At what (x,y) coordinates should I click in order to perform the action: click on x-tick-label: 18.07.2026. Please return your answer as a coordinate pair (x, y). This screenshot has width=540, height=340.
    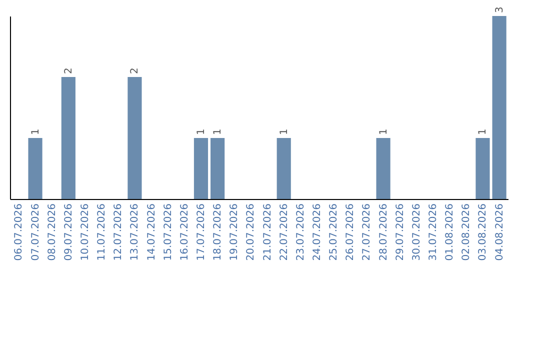
    Looking at the image, I should click on (218, 232).